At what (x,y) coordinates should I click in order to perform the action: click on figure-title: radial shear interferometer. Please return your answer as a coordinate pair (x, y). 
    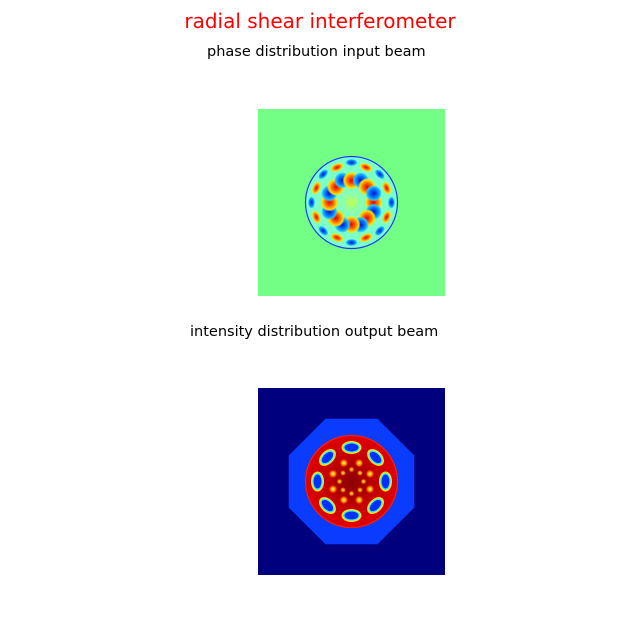
    Looking at the image, I should click on (320, 21).